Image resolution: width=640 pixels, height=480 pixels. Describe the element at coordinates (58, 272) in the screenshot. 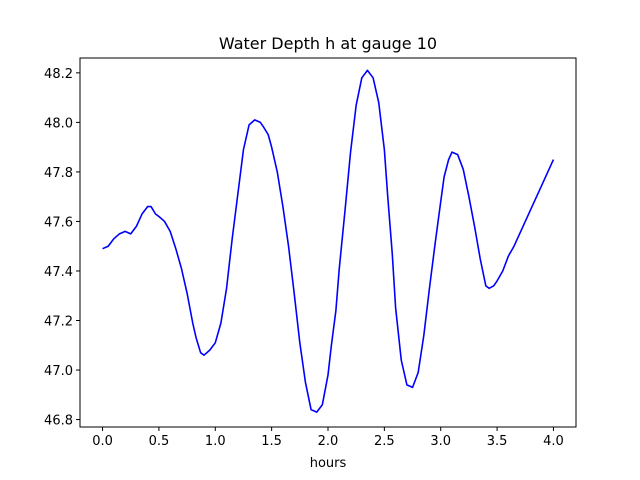

I see `y-tick-label: 47.4` at that location.